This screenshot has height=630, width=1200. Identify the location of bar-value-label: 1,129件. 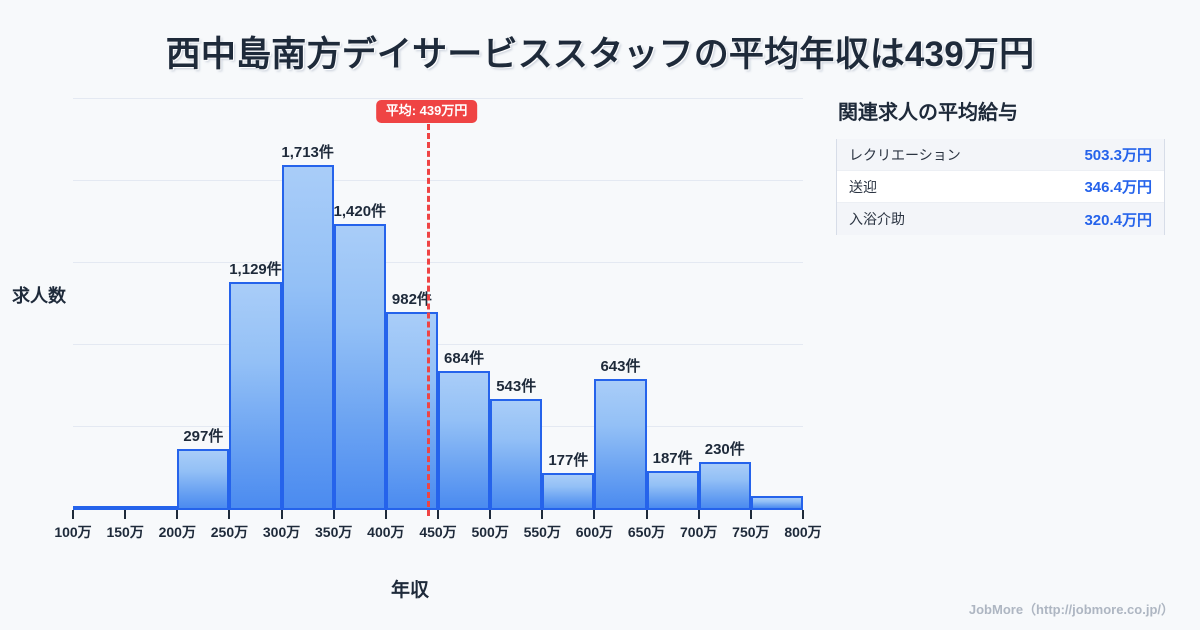
(255, 270).